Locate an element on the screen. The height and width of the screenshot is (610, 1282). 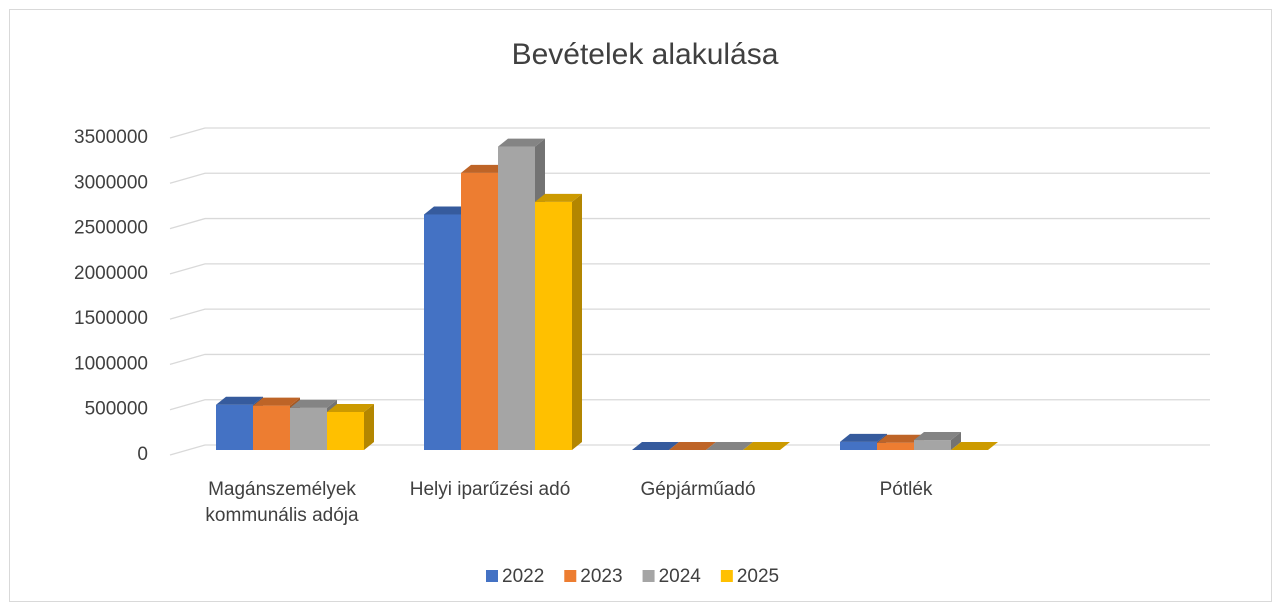
y-tick-label: 2500000 is located at coordinates (111, 228).